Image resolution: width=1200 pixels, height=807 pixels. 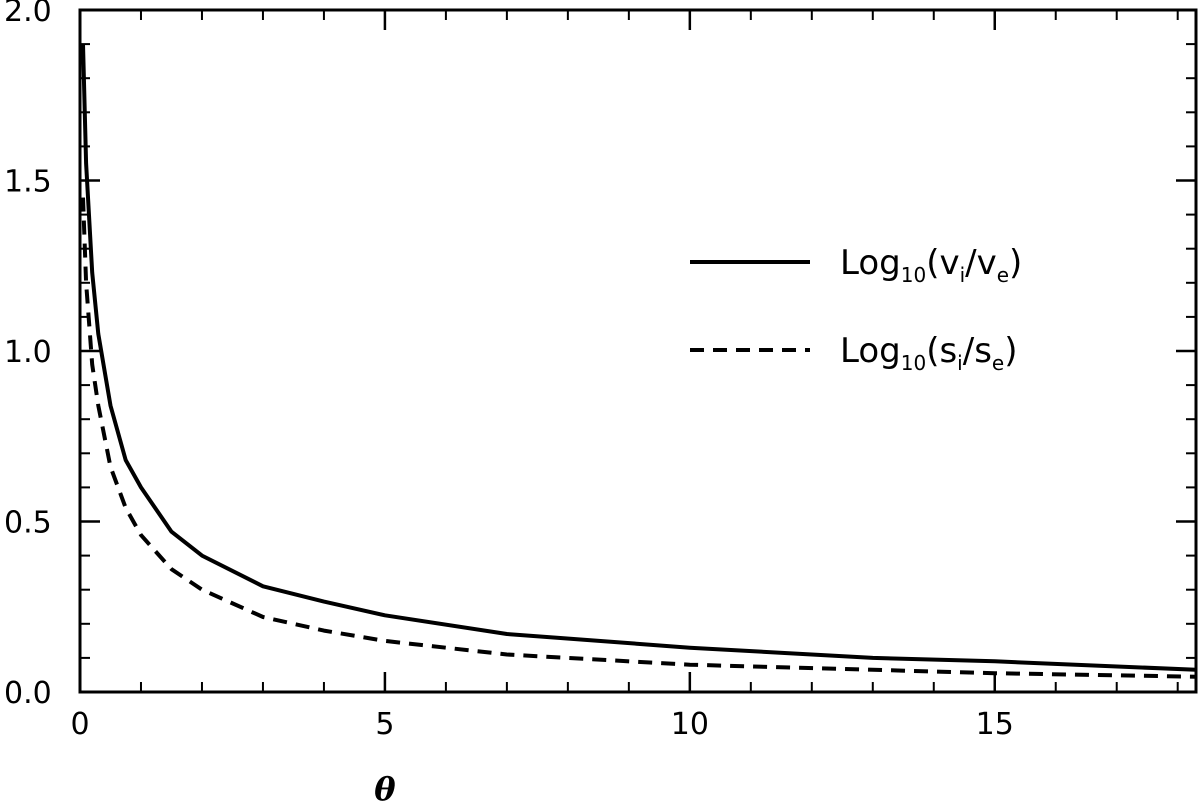 I want to click on y-tick-label: 1.0, so click(x=28, y=352).